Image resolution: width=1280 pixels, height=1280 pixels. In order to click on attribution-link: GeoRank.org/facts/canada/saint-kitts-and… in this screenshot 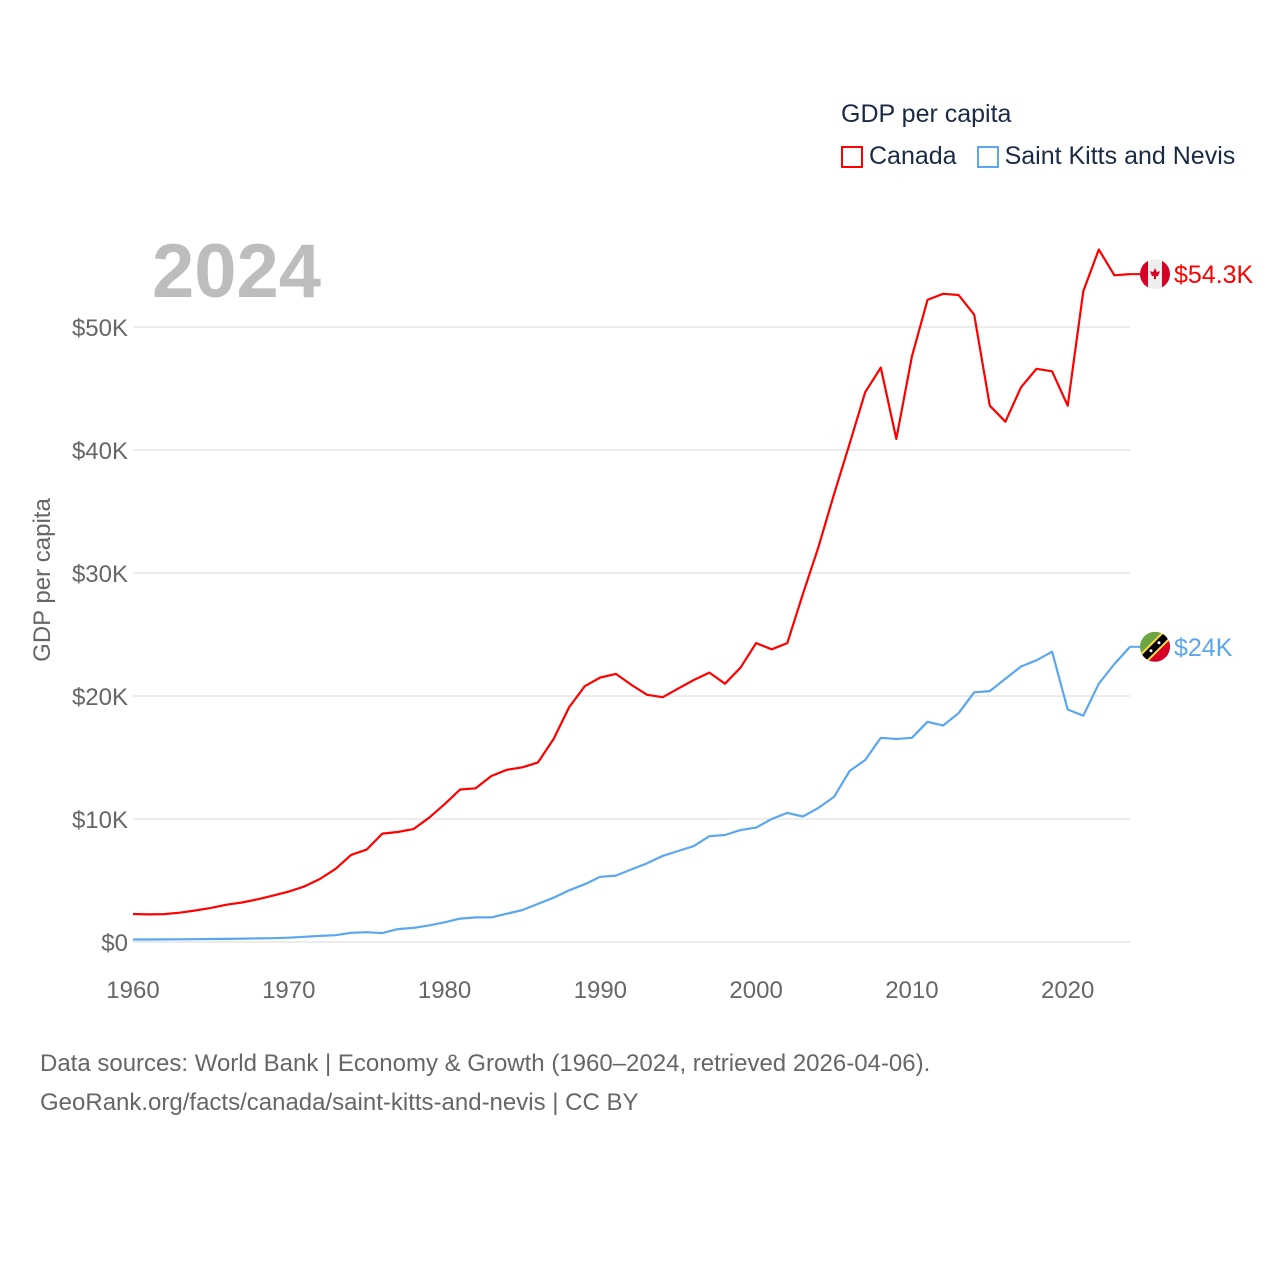, I will do `click(339, 1102)`.